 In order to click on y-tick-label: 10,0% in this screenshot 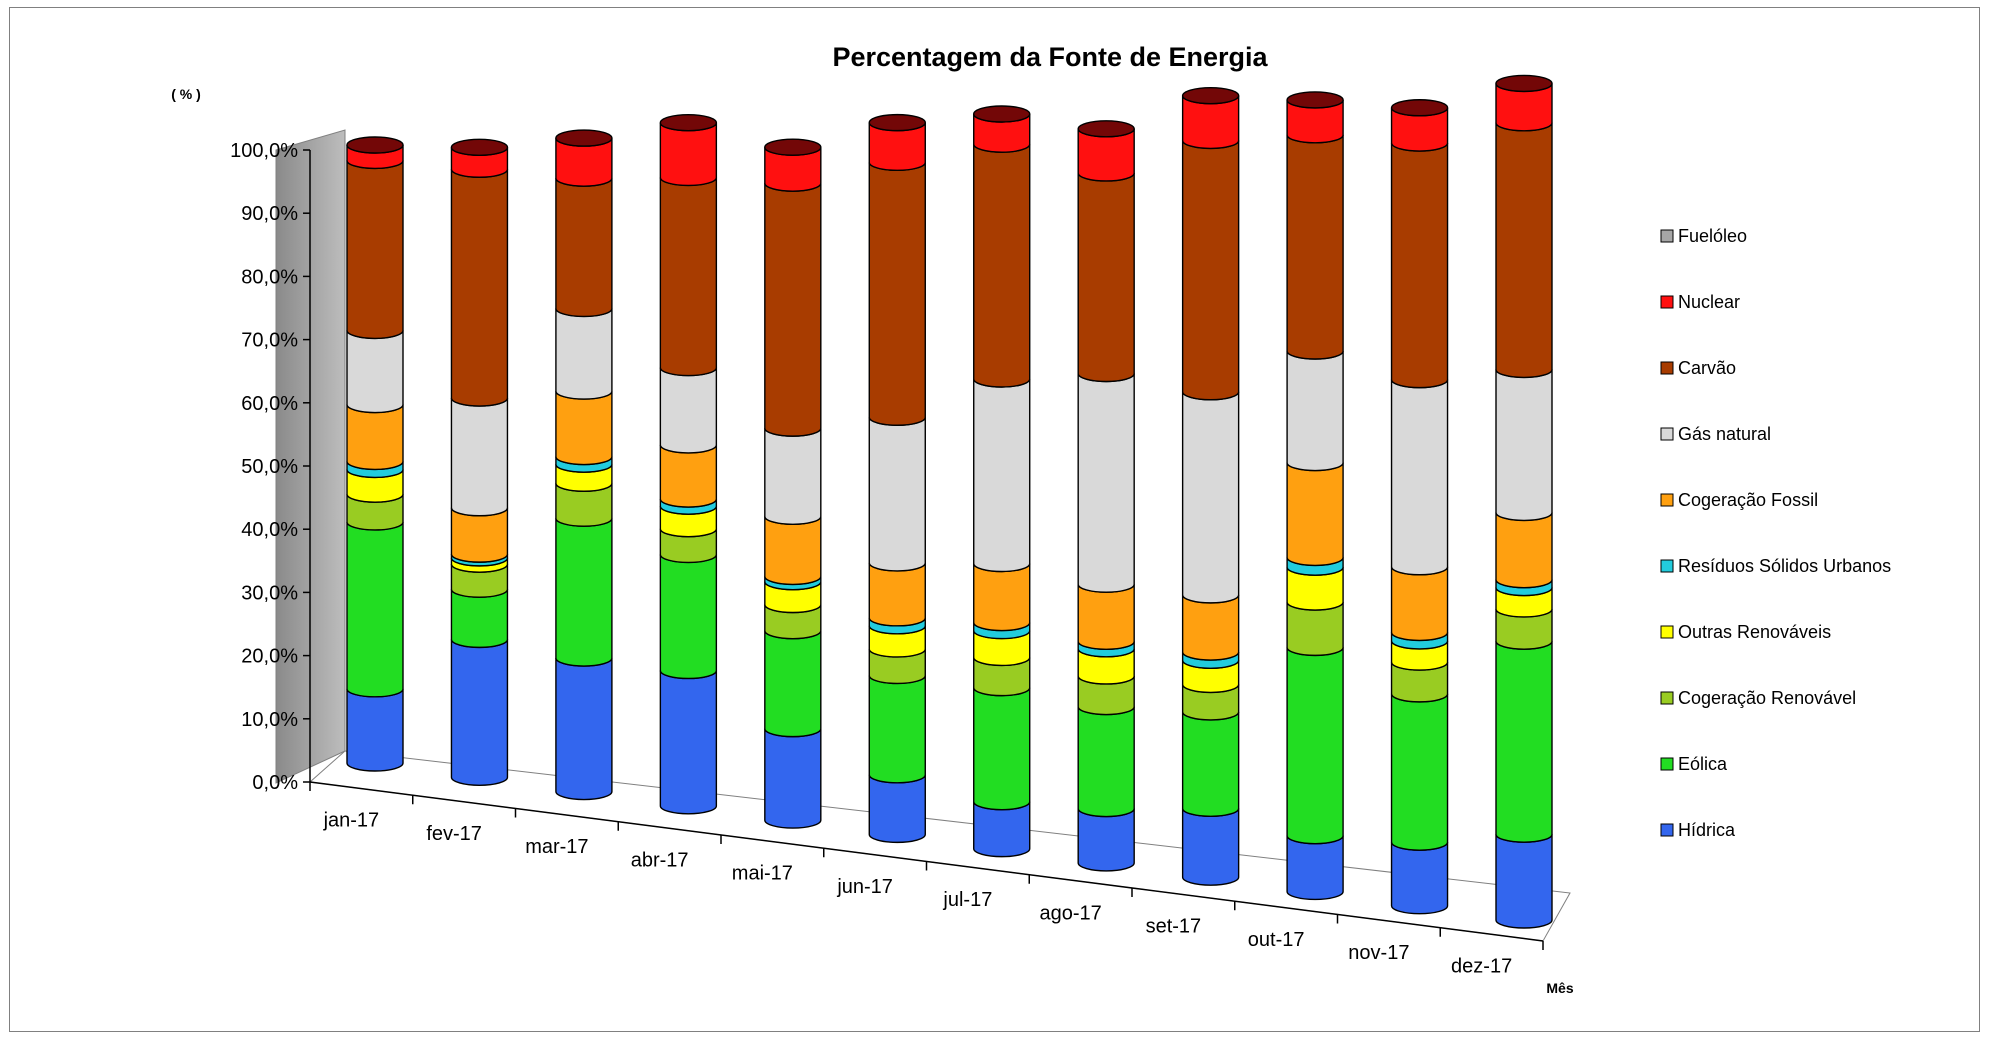, I will do `click(269, 720)`.